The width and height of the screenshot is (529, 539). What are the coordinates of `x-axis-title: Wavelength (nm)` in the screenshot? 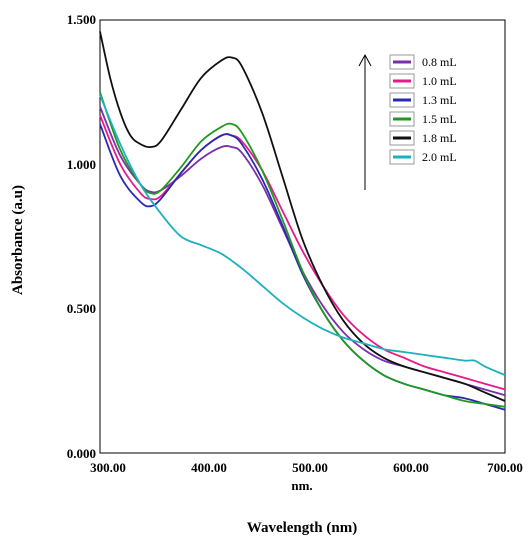 It's located at (302, 528).